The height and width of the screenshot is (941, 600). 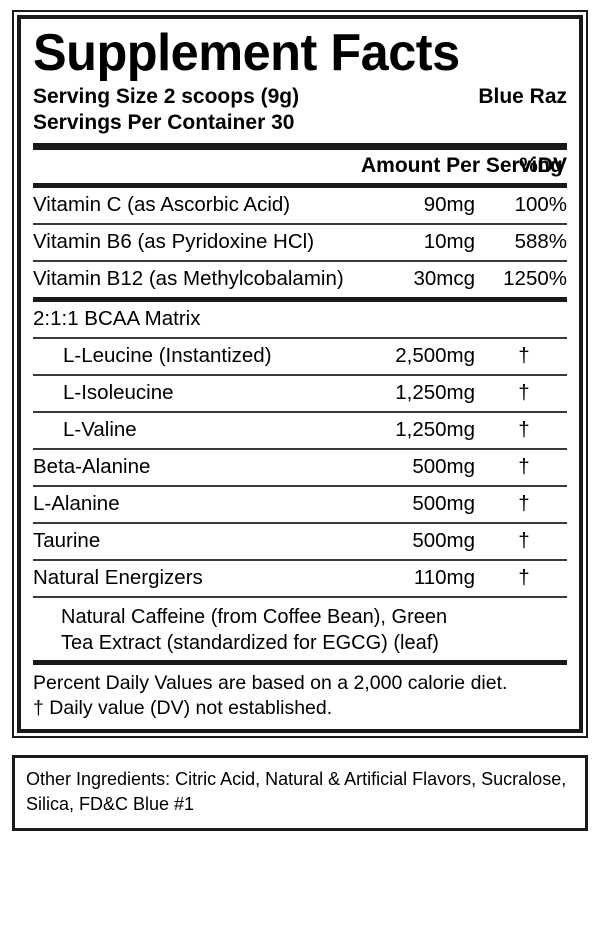 What do you see at coordinates (300, 578) in the screenshot?
I see `table-row: Natural Energizers 110mg †` at bounding box center [300, 578].